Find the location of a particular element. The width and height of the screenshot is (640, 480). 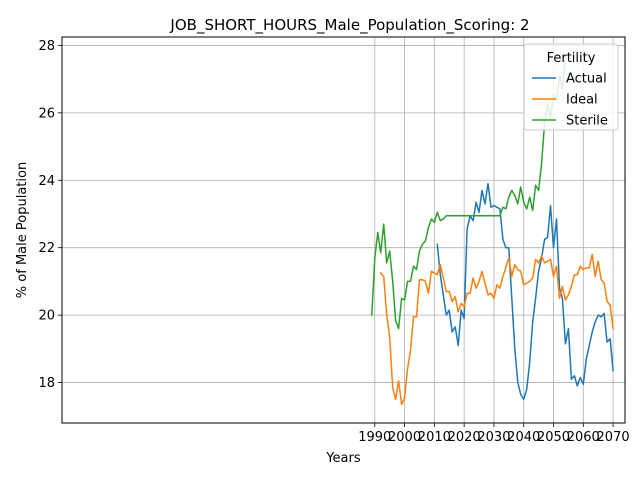

x-tick-label: 2040 is located at coordinates (523, 437).